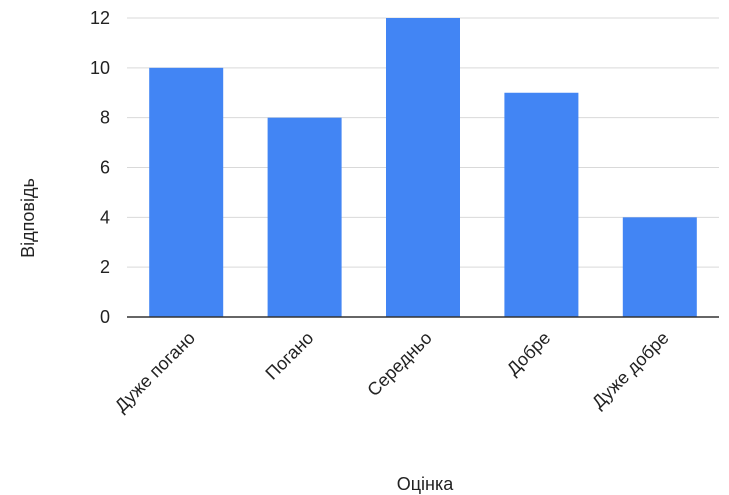 The height and width of the screenshot is (495, 729). I want to click on y-tick-label: 2, so click(105, 267).